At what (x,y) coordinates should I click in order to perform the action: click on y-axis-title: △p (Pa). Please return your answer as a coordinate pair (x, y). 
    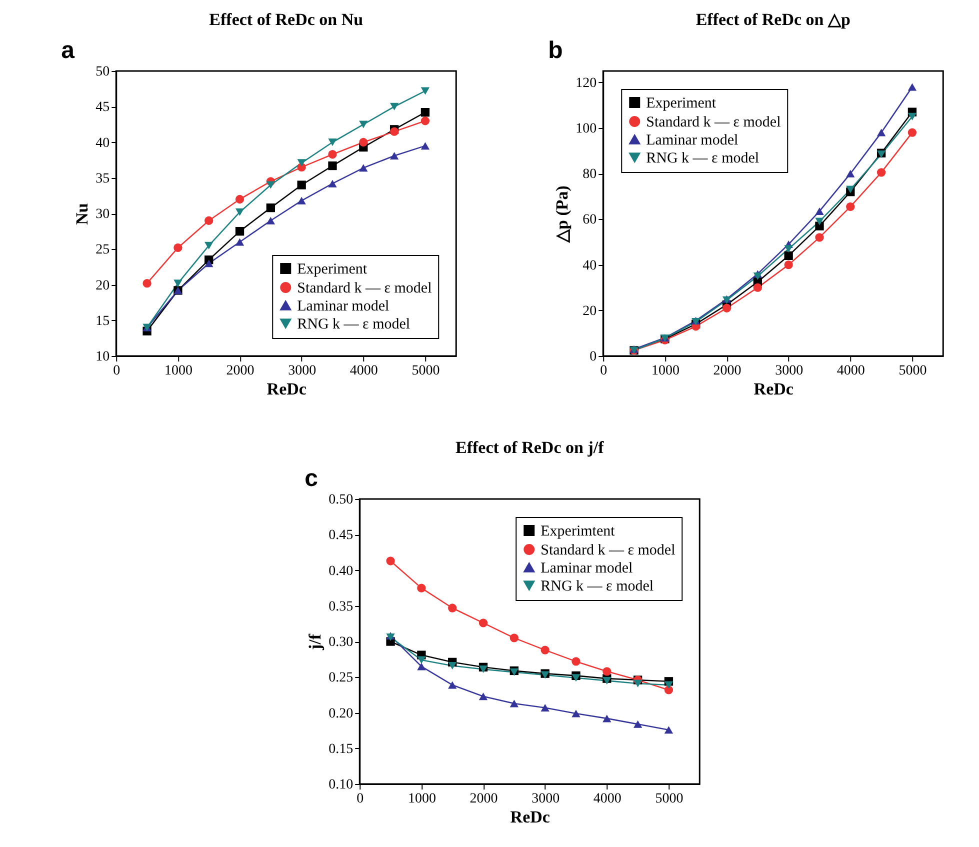
    Looking at the image, I should click on (562, 215).